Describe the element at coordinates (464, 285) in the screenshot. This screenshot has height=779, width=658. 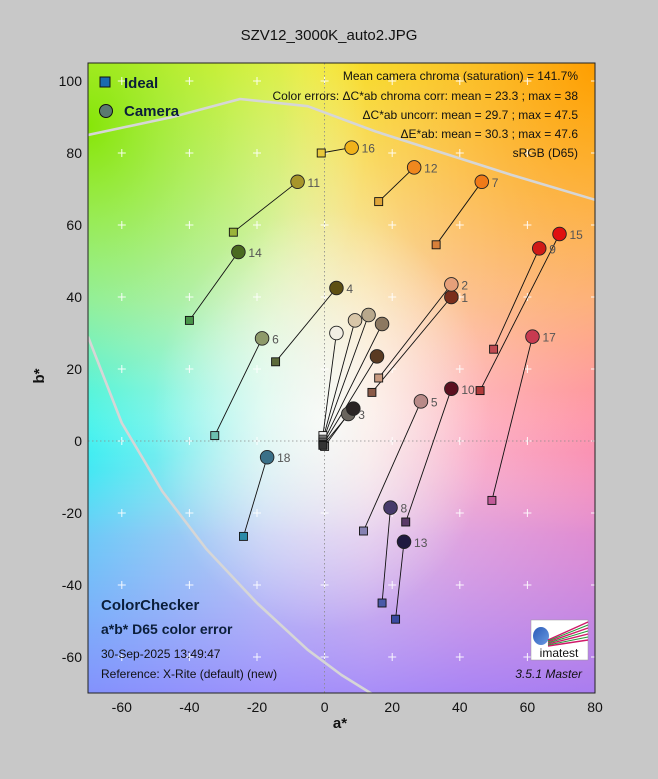
I see `patch-label-2: 2` at that location.